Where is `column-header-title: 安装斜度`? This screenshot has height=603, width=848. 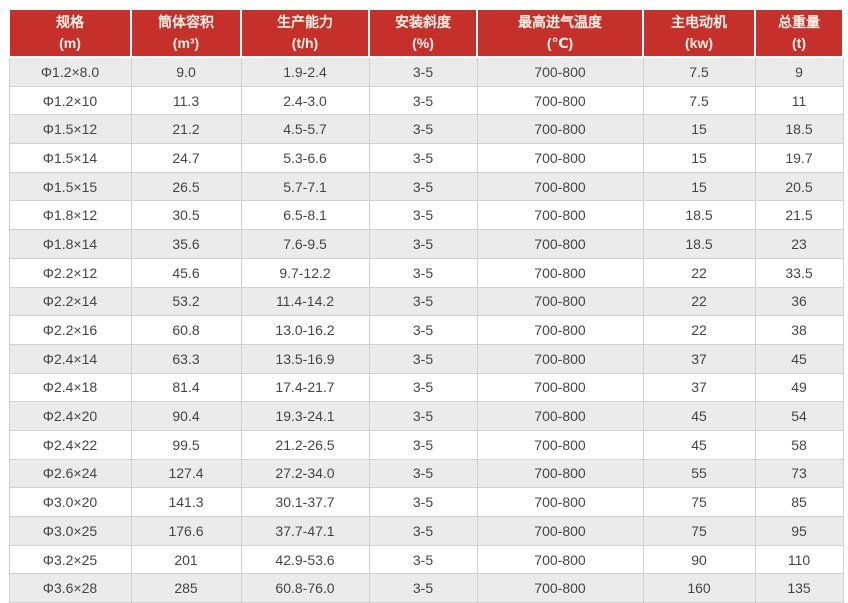
column-header-title: 安装斜度 is located at coordinates (423, 22).